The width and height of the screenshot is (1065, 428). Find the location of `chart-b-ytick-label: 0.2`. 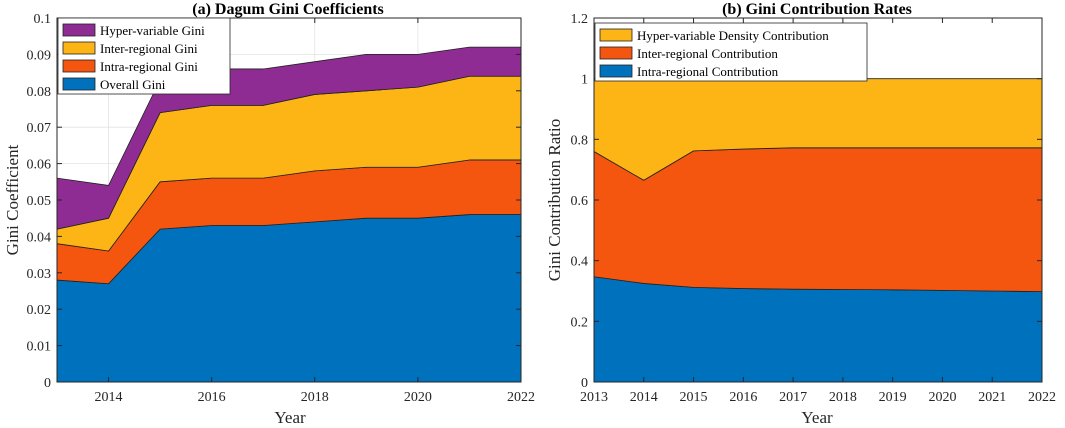

chart-b-ytick-label: 0.2 is located at coordinates (580, 322).